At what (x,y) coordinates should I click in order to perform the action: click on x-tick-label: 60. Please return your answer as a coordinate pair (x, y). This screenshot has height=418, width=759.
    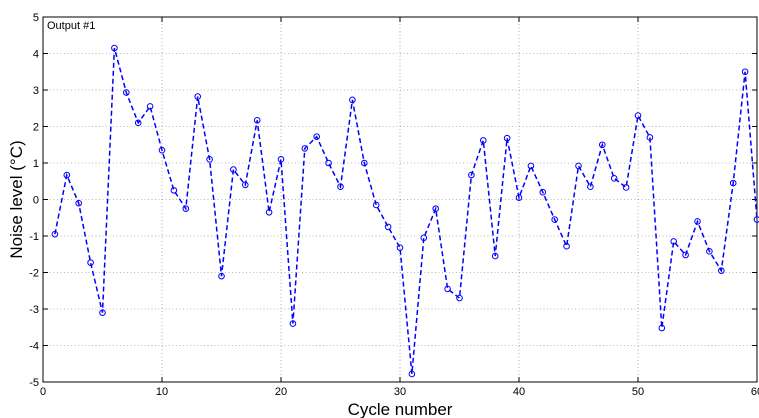
    Looking at the image, I should click on (755, 392).